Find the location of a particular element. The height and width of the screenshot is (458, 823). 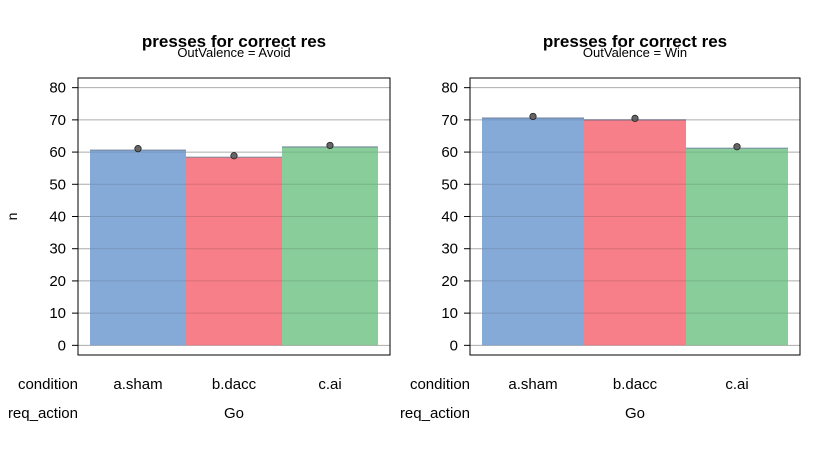

y-axis-label: n is located at coordinates (12, 217).